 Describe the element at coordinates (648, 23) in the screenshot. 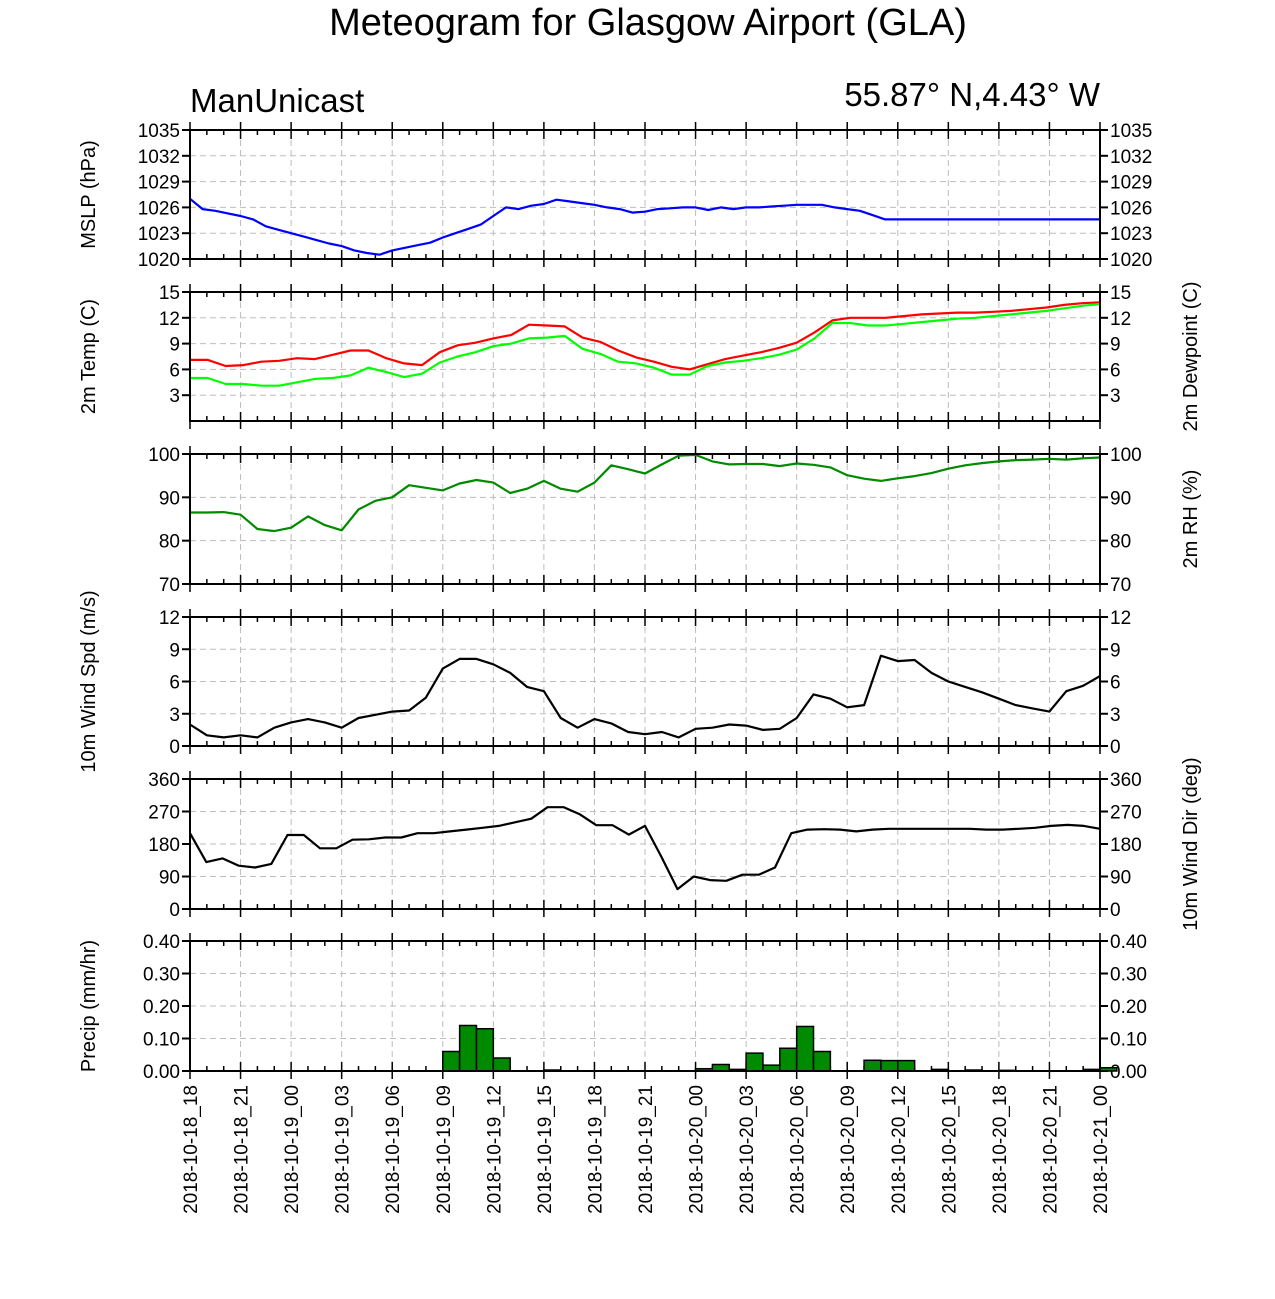

I see `chart-title: Meteogram for Glasgow Airport (GLA)` at that location.